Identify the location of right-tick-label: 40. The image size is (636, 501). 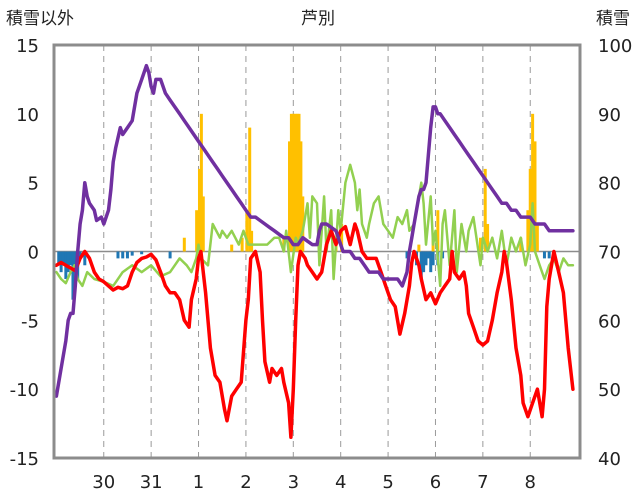
(609, 459).